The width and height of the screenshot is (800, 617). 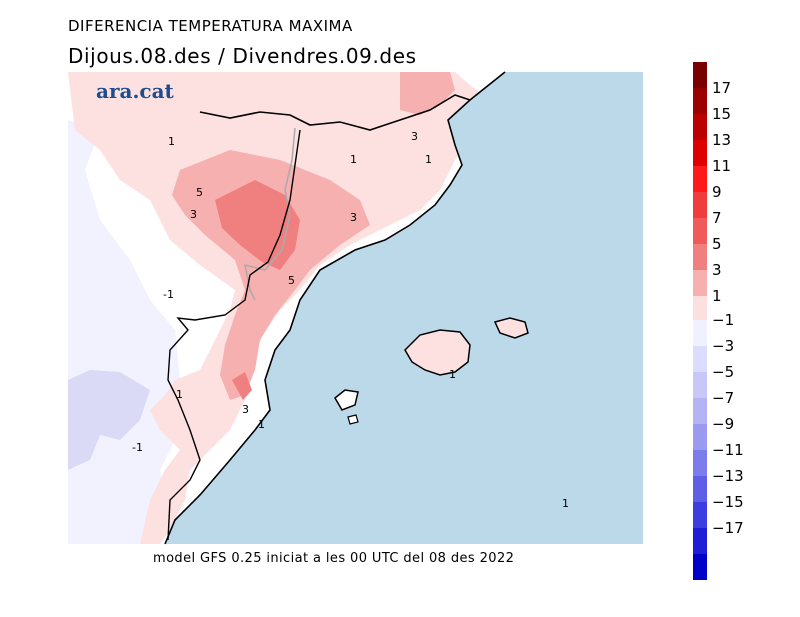 What do you see at coordinates (511, 328) in the screenshot?
I see `island-menorca` at bounding box center [511, 328].